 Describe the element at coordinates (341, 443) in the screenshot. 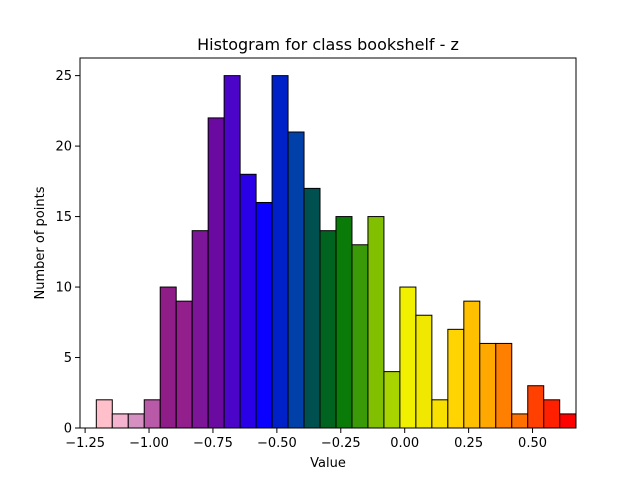

I see `x-tick-label: −0.25` at that location.